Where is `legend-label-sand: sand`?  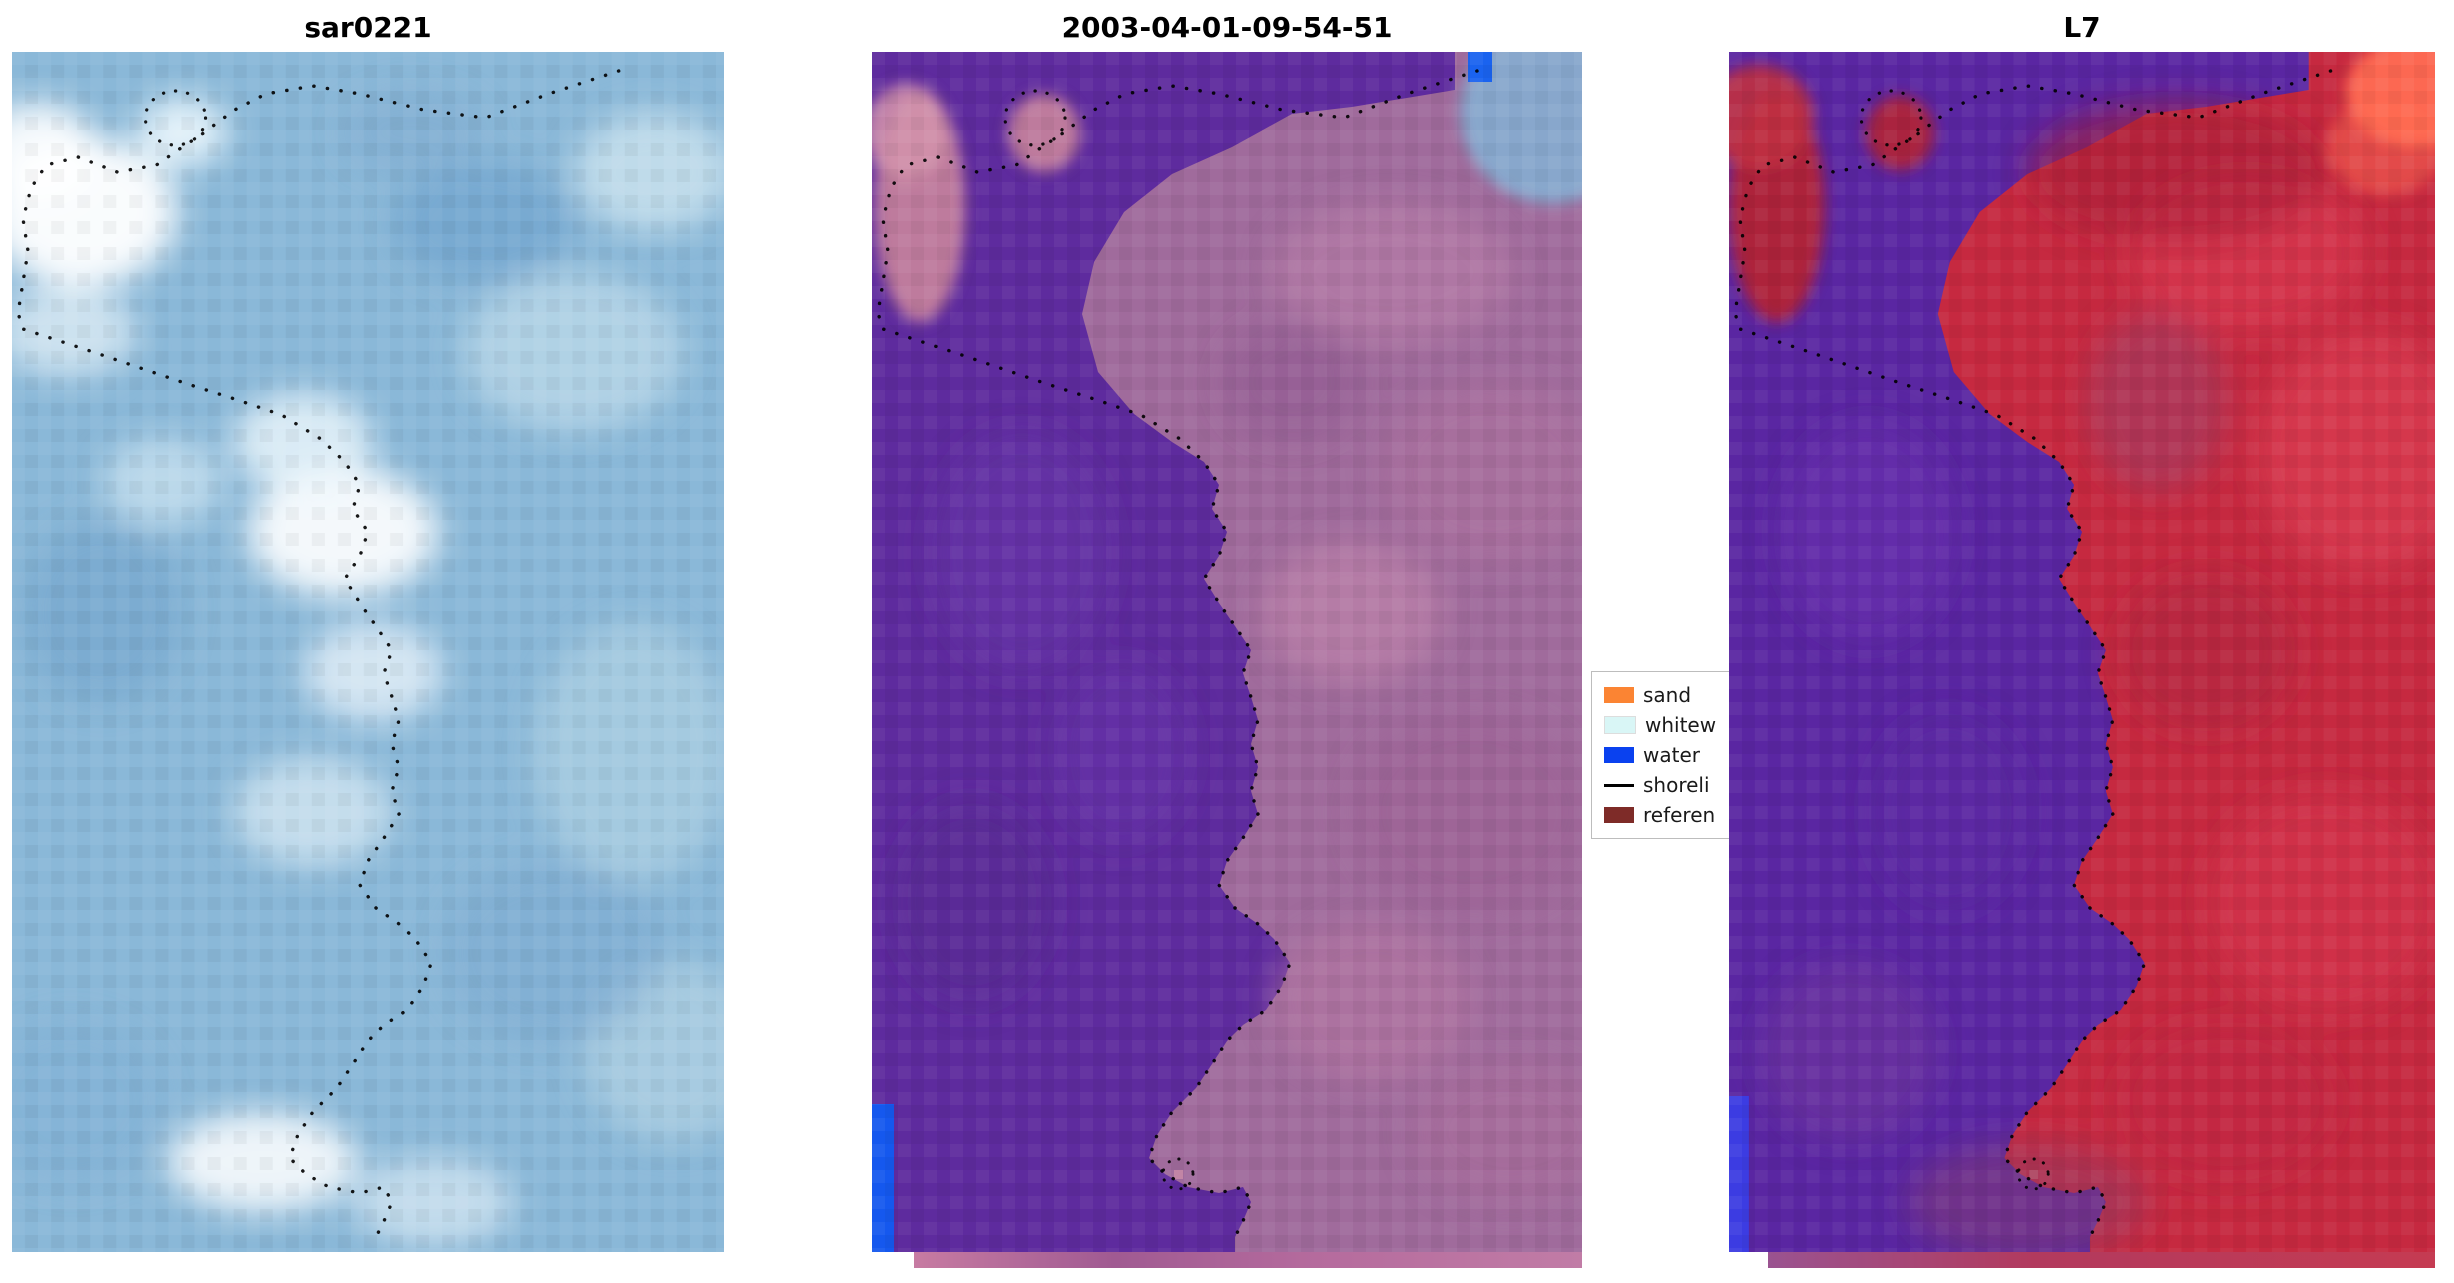
legend-label-sand: sand is located at coordinates (1667, 695).